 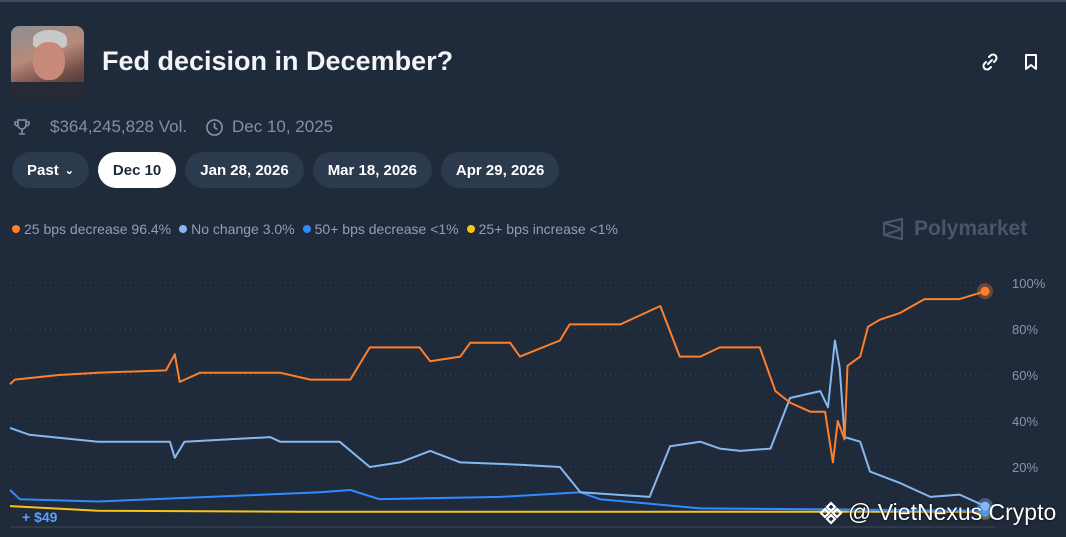 What do you see at coordinates (1025, 421) in the screenshot?
I see `y-tick-label: 40%` at bounding box center [1025, 421].